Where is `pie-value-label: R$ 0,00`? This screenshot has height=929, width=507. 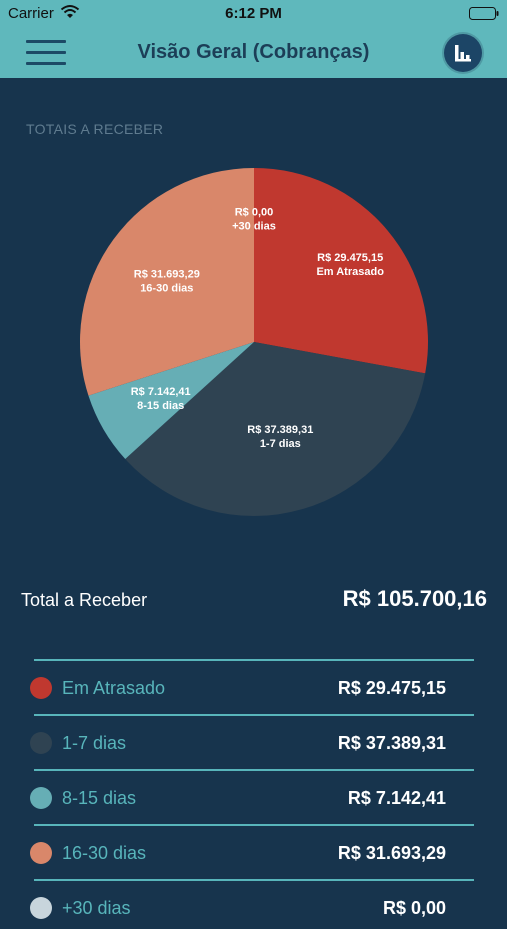
pie-value-label: R$ 0,00 is located at coordinates (254, 213).